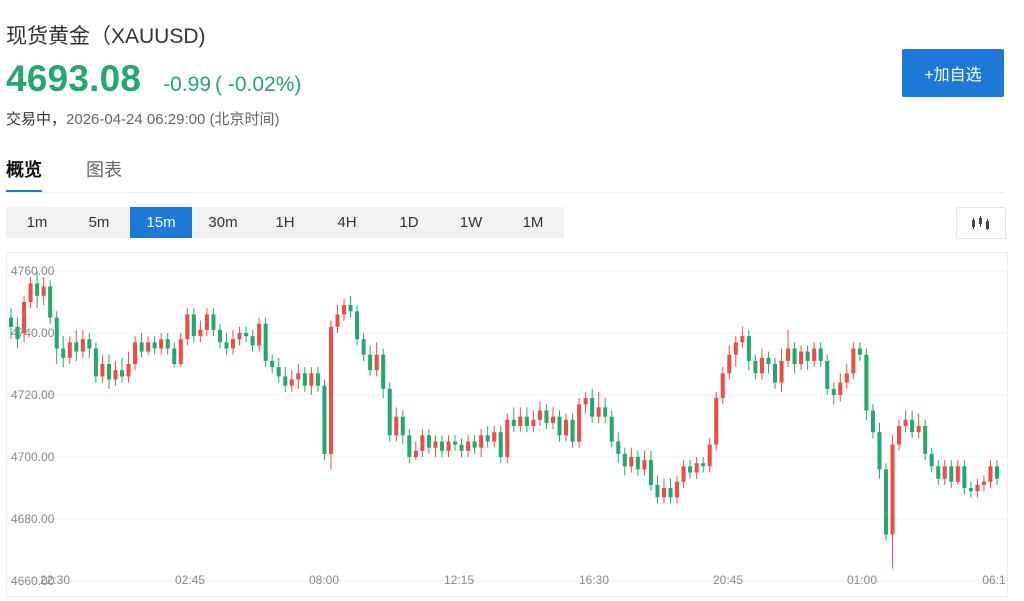 Image resolution: width=1024 pixels, height=601 pixels. What do you see at coordinates (24, 170) in the screenshot?
I see `tab-overview: 概览` at bounding box center [24, 170].